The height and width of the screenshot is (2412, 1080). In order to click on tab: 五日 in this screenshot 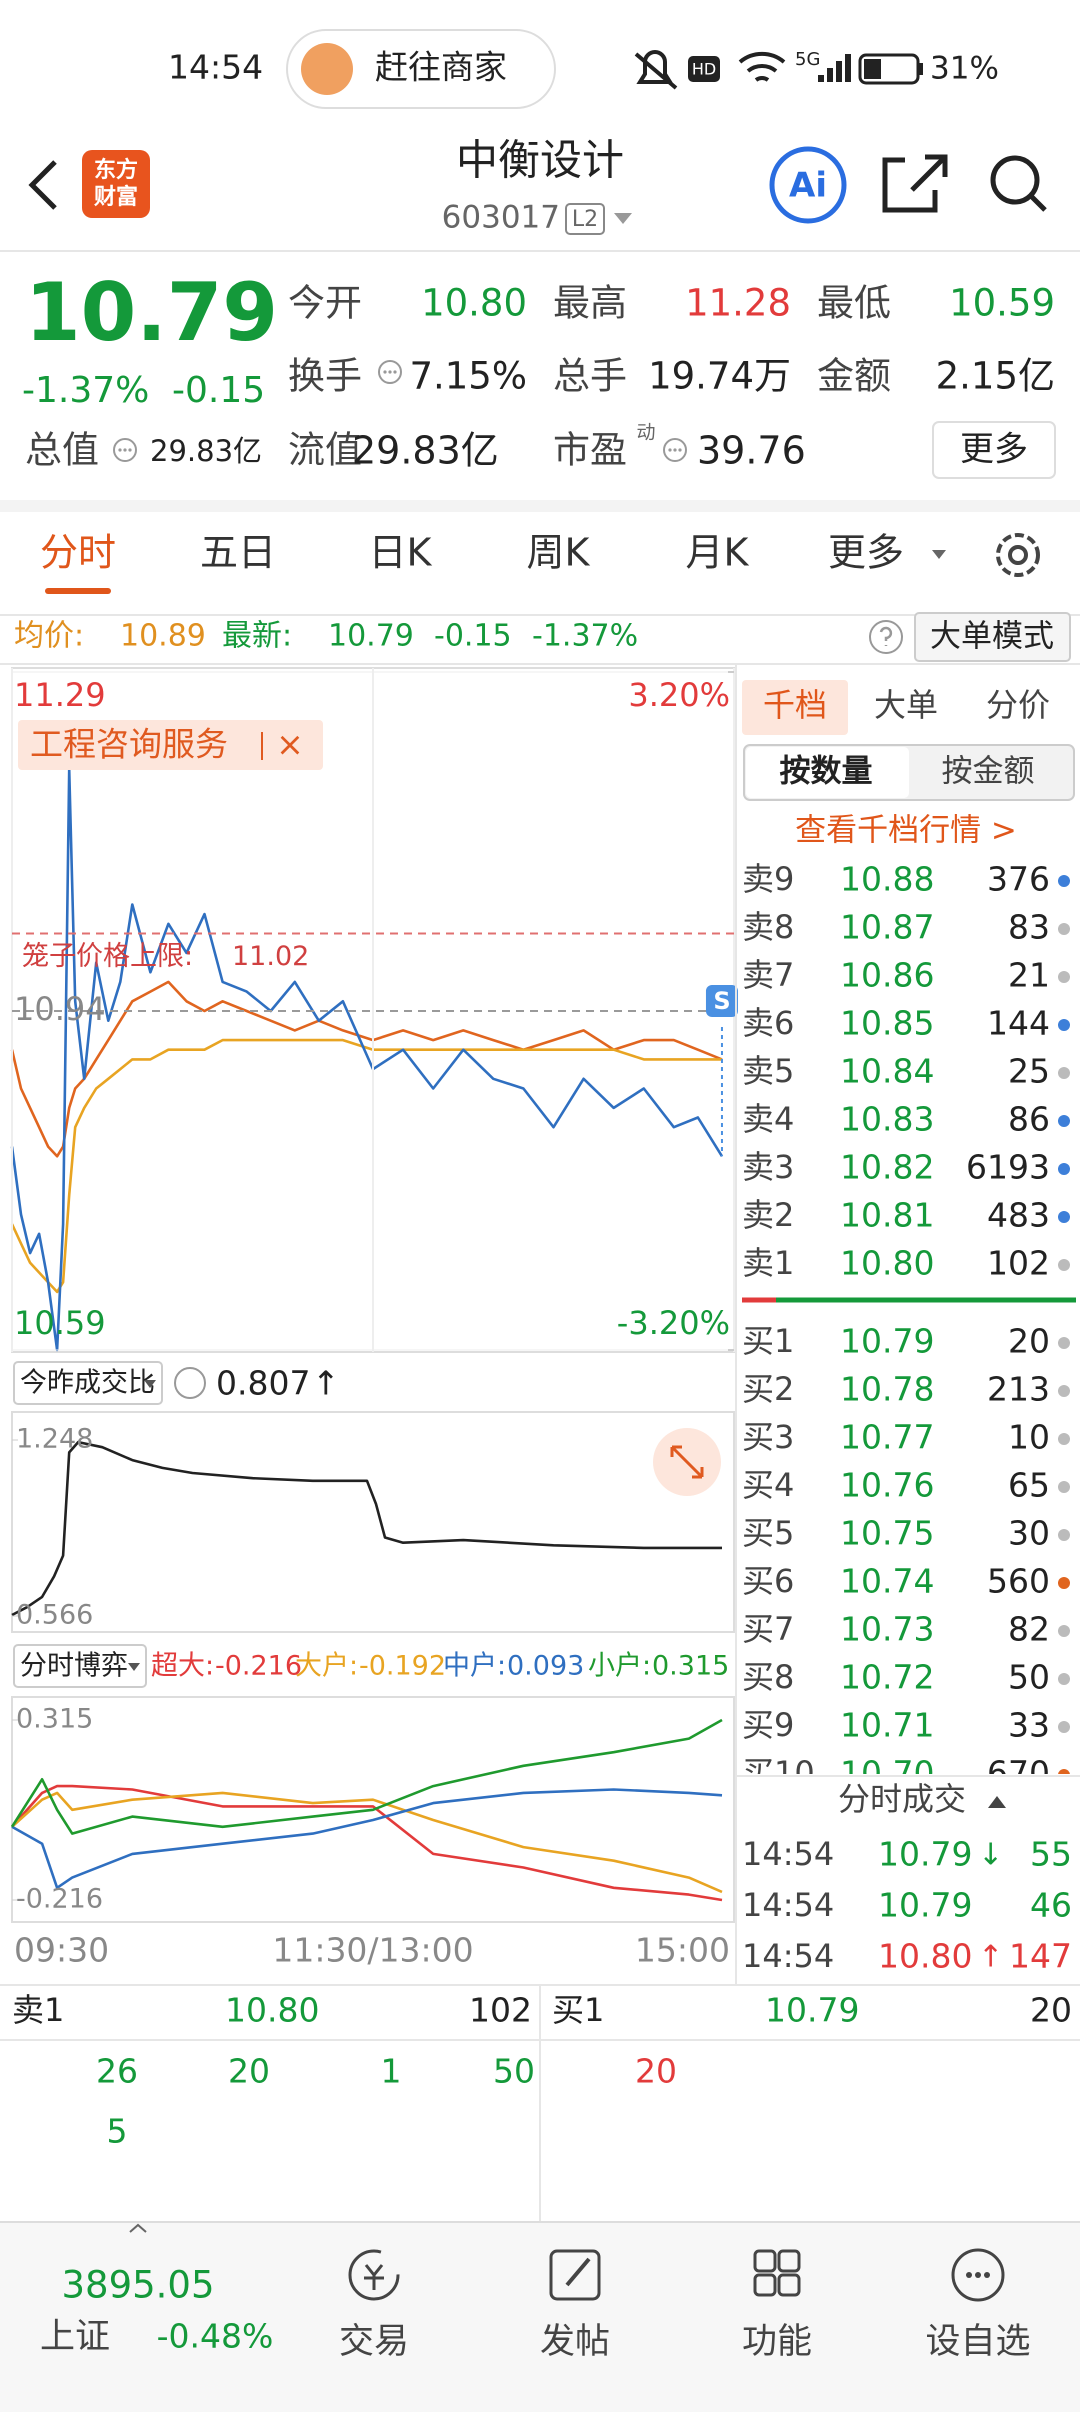, I will do `click(238, 553)`.